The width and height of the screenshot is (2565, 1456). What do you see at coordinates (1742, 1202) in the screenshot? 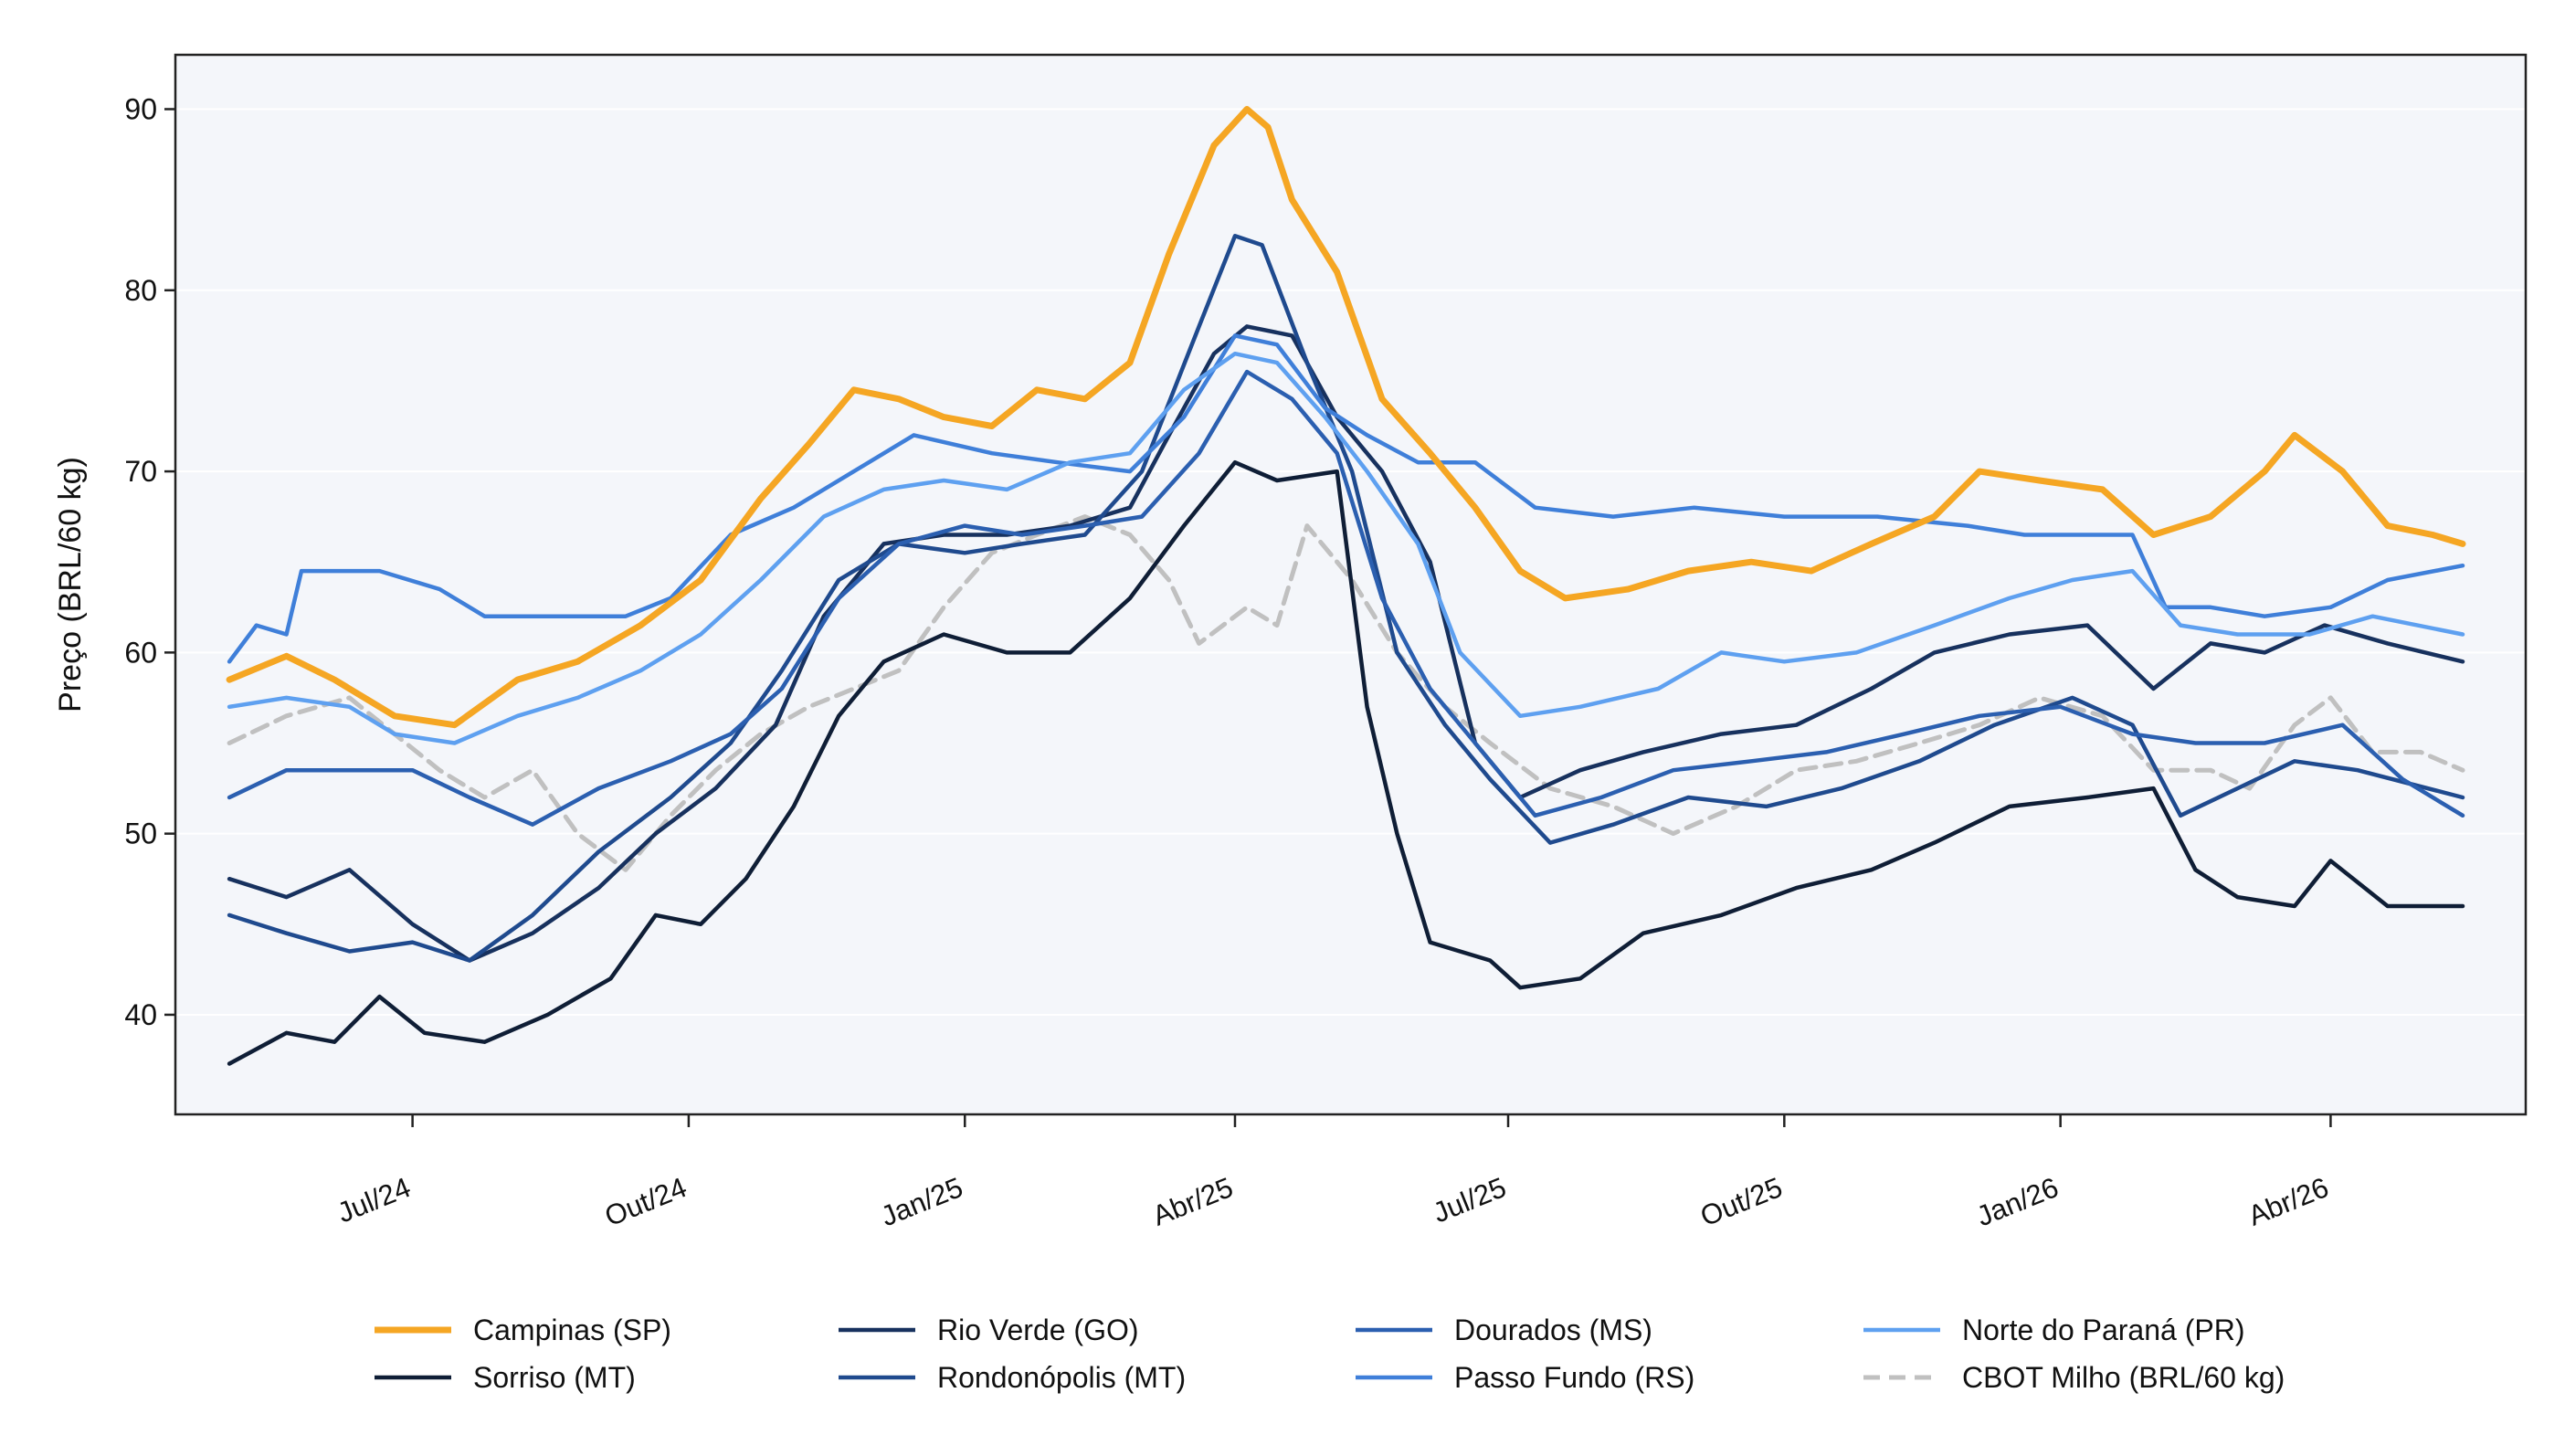
I see `x-tick-label-Out/25: Out/25` at bounding box center [1742, 1202].